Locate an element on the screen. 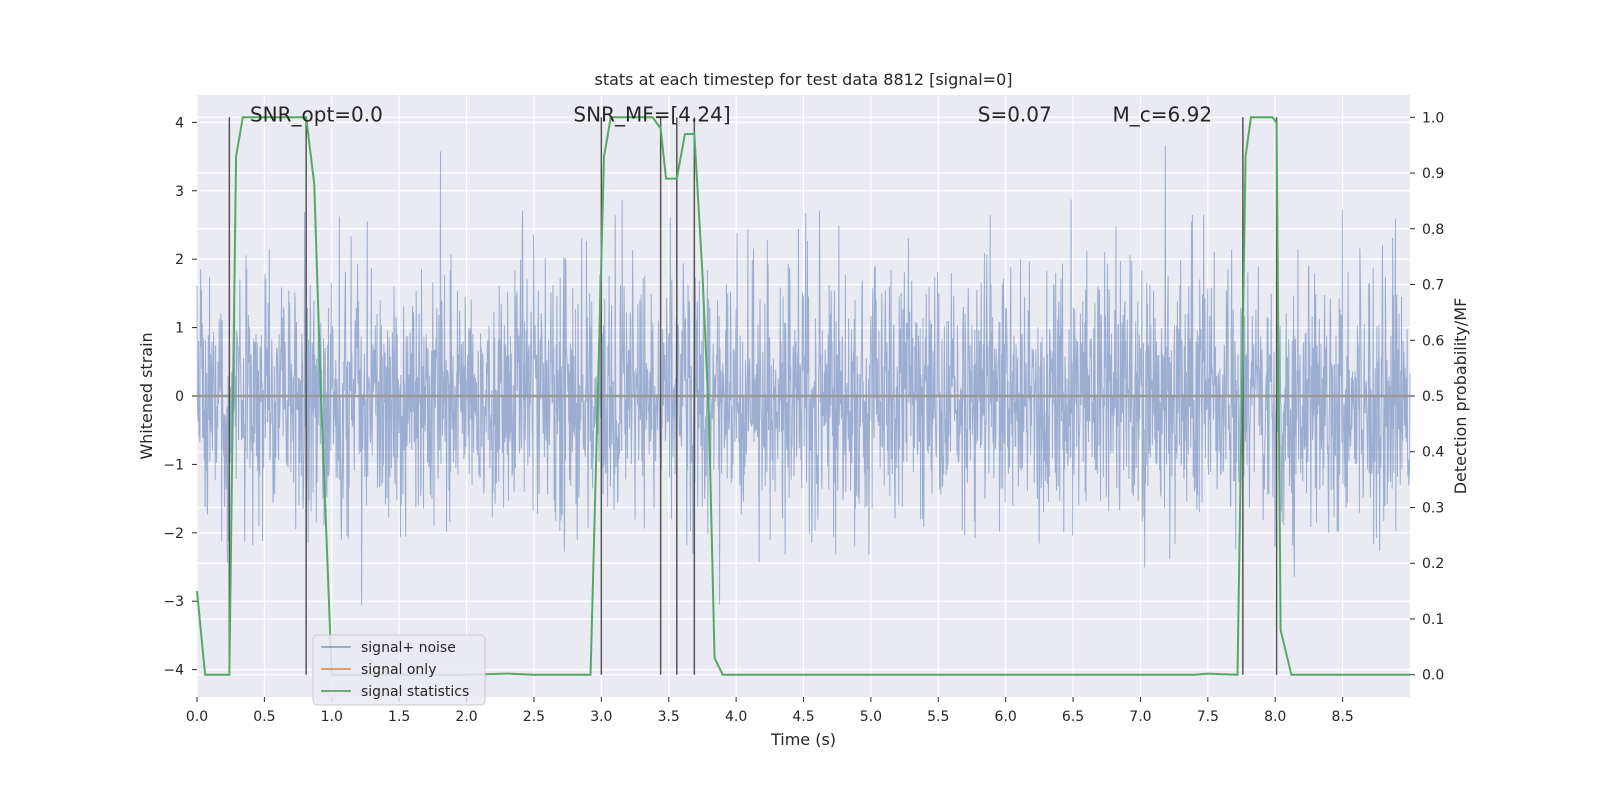 The height and width of the screenshot is (800, 1600). x-tick-label-11: 5.5 is located at coordinates (938, 717).